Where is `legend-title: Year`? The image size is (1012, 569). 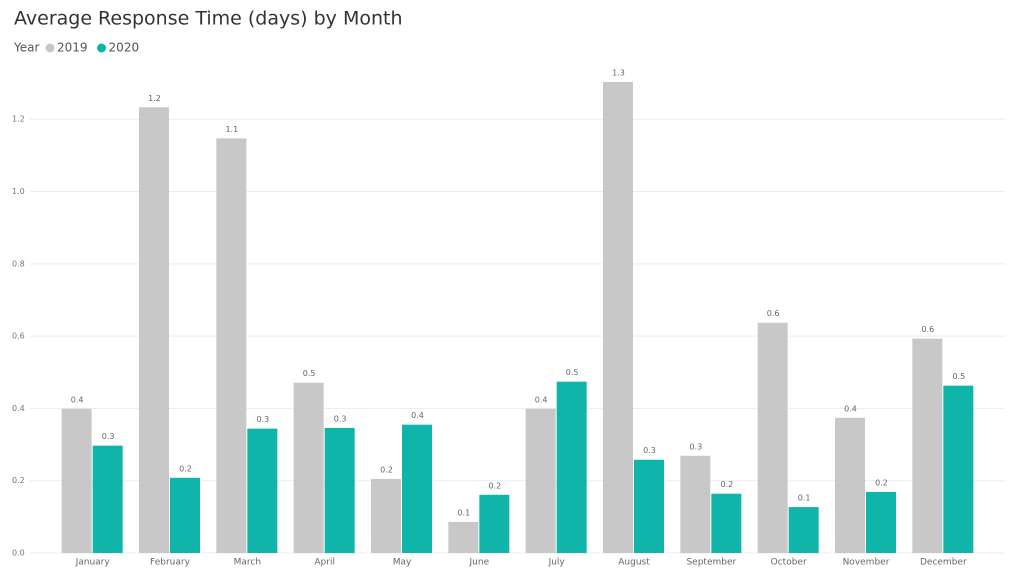
legend-title: Year is located at coordinates (26, 48).